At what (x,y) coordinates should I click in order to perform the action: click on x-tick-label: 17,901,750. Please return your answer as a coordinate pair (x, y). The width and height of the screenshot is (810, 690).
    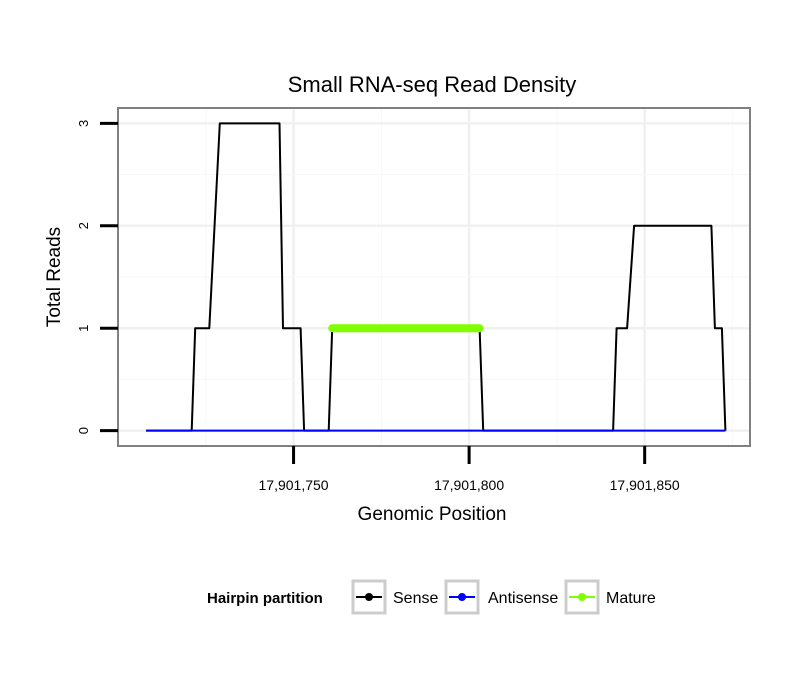
    Looking at the image, I should click on (294, 485).